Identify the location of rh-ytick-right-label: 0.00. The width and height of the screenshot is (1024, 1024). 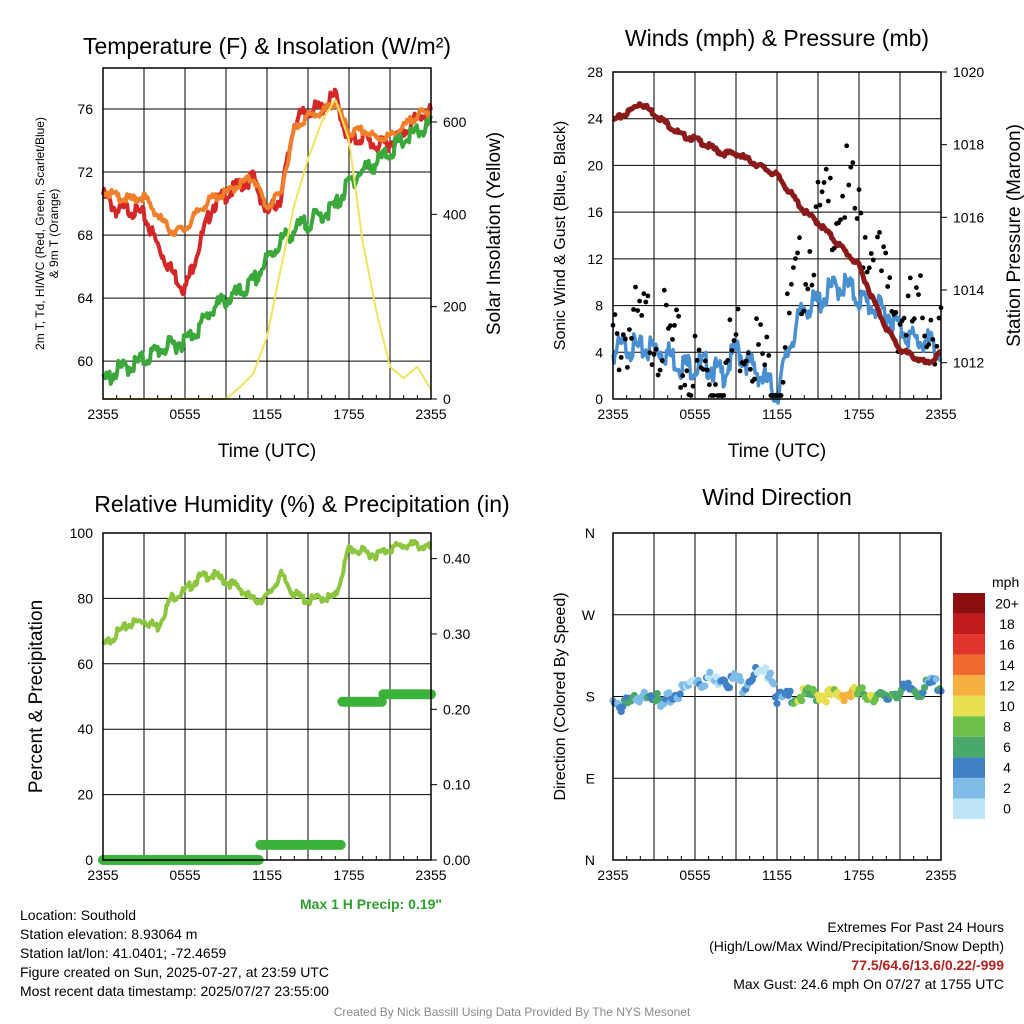
(456, 860).